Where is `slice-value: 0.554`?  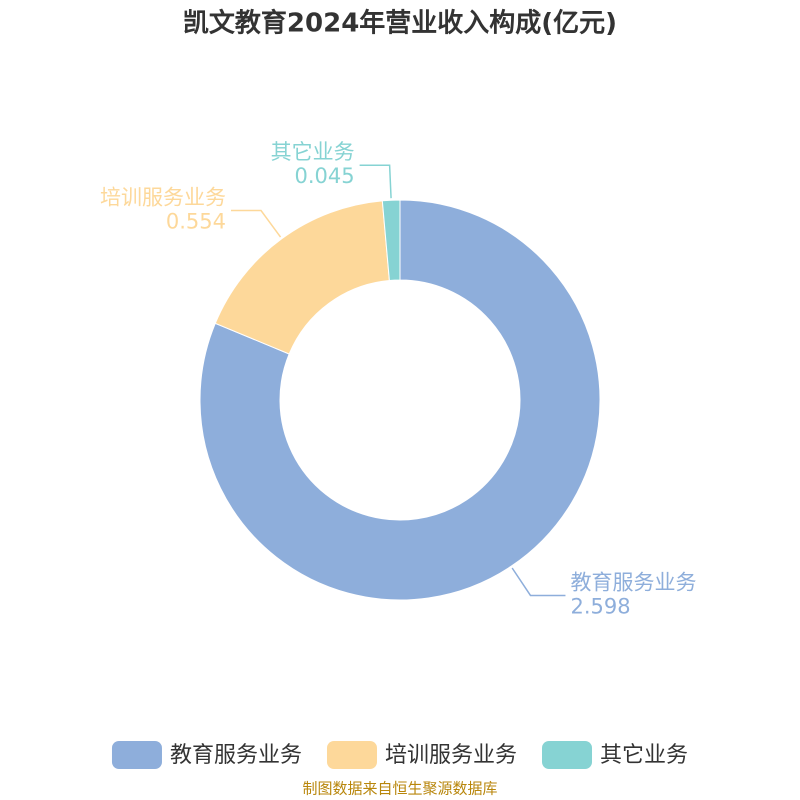
slice-value: 0.554 is located at coordinates (196, 222).